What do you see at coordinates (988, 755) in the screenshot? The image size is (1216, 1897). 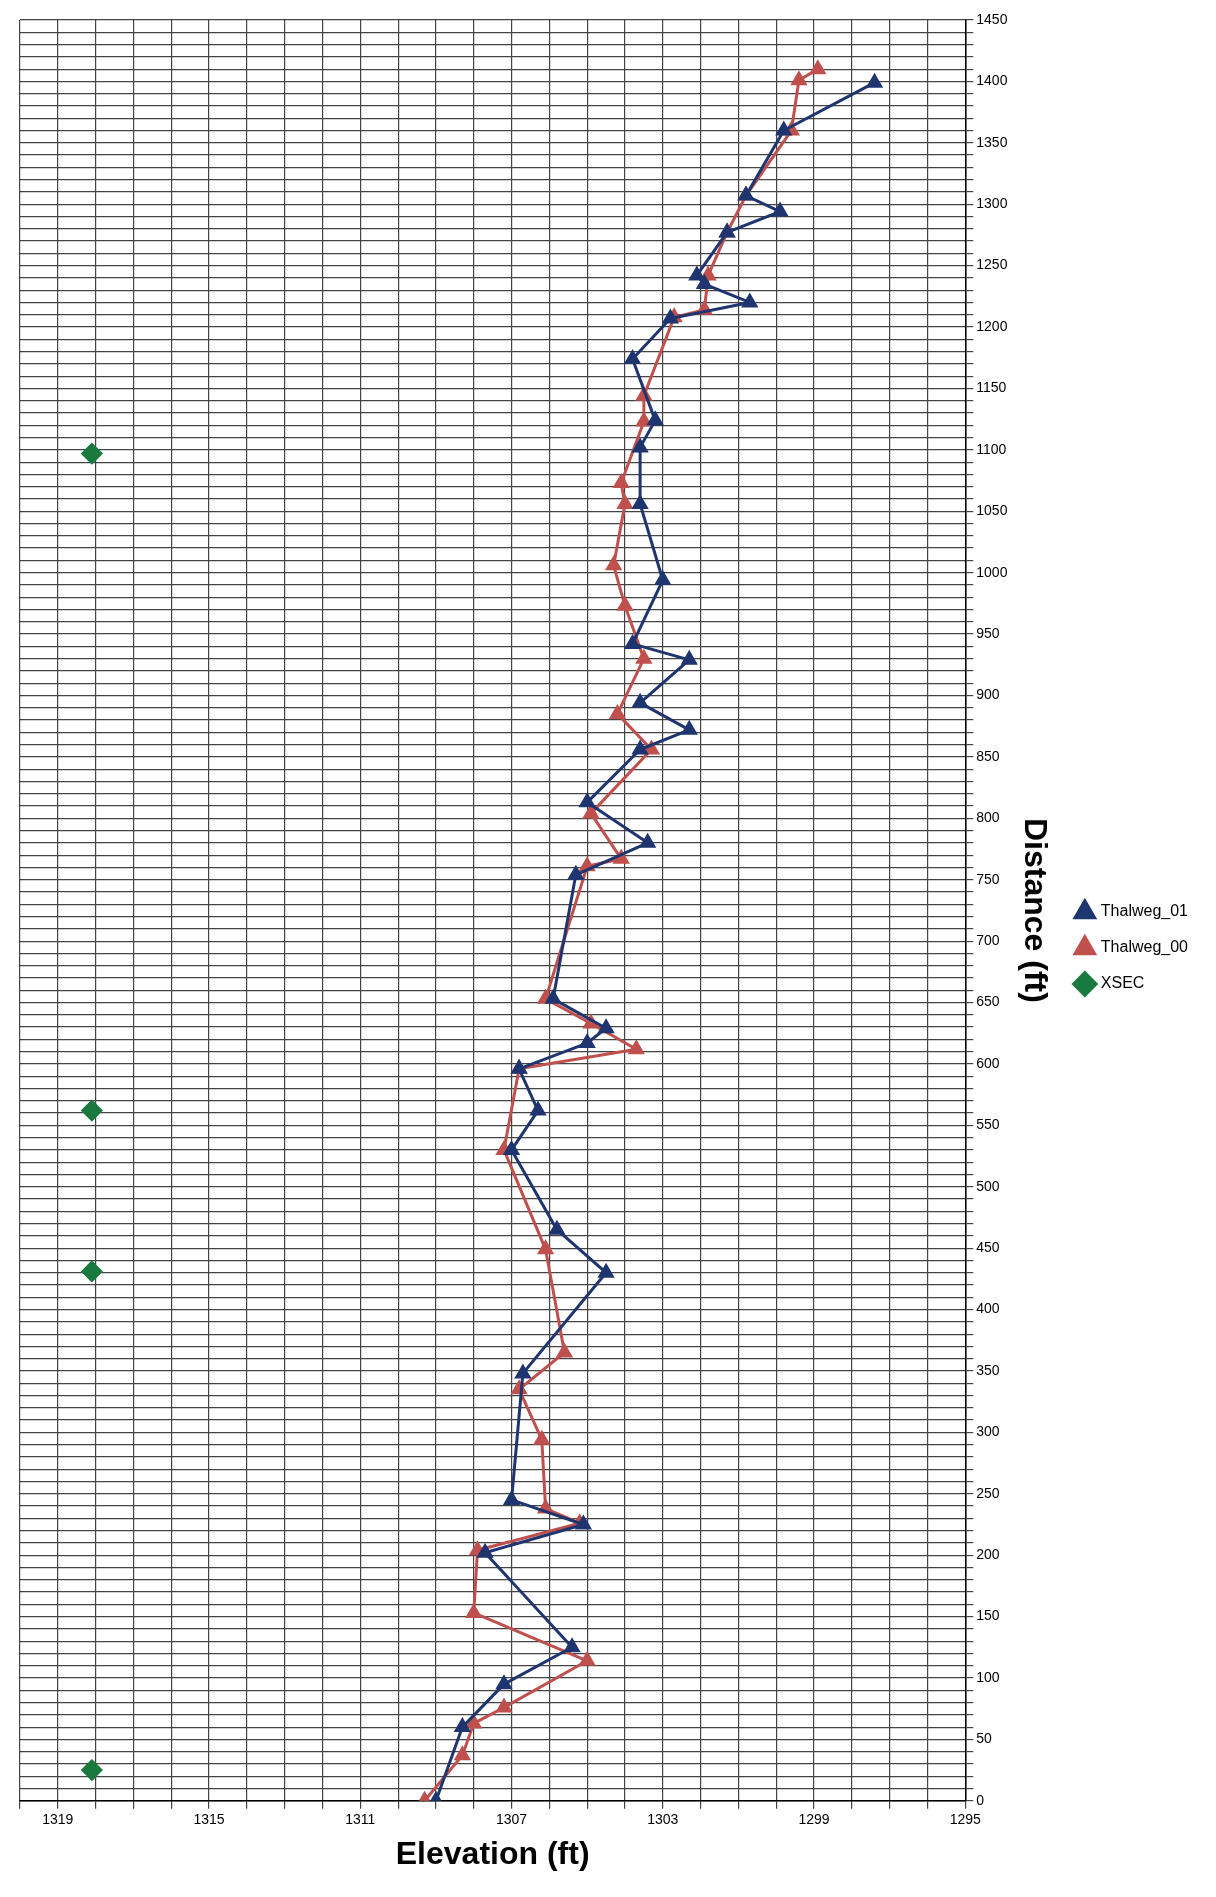 I see `y-tick-label: 850` at bounding box center [988, 755].